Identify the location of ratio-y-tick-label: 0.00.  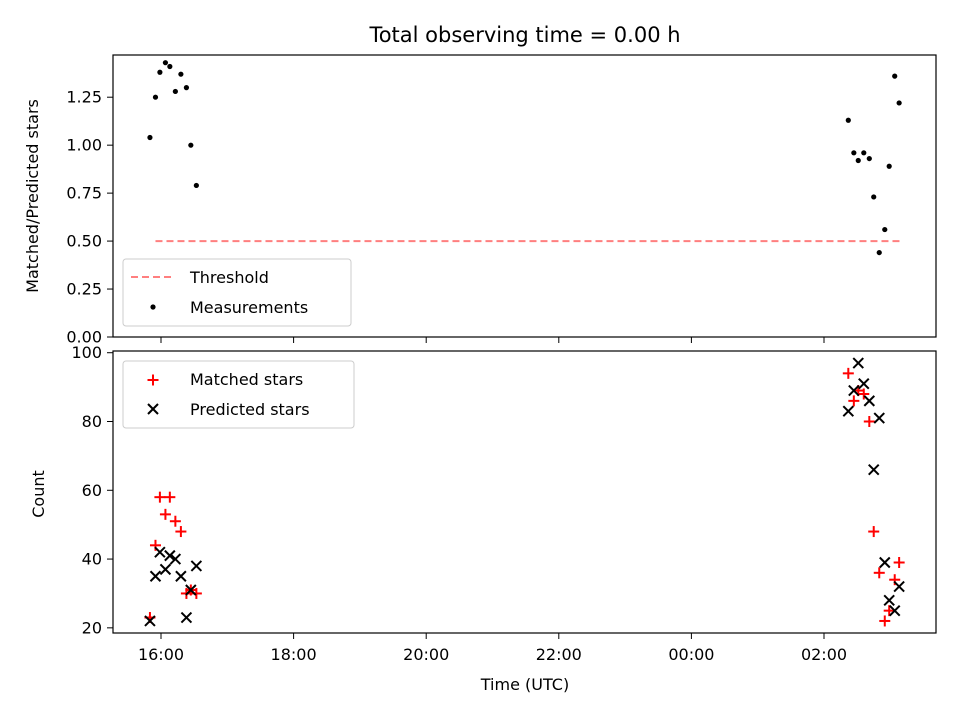
(84, 337).